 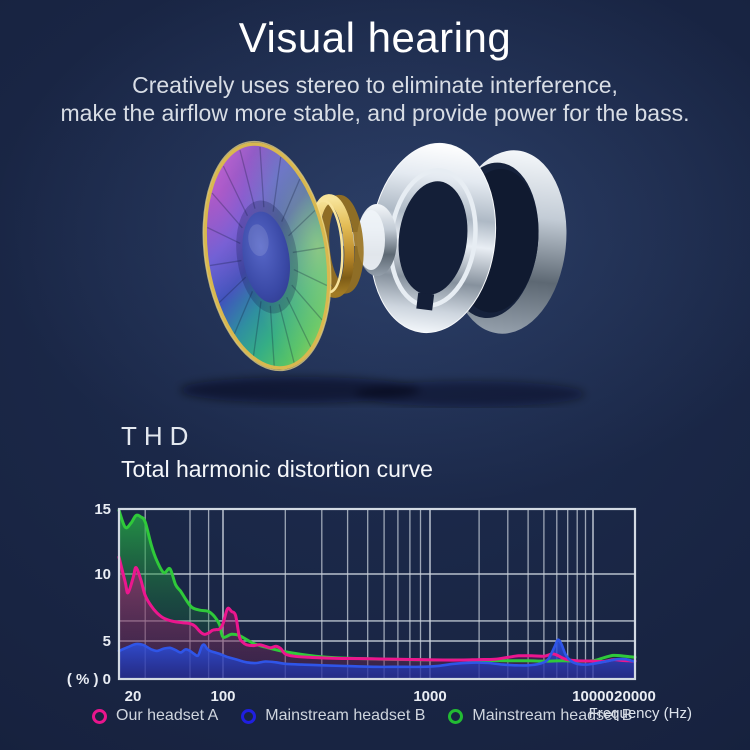 What do you see at coordinates (158, 436) in the screenshot?
I see `thd-heading: THD` at bounding box center [158, 436].